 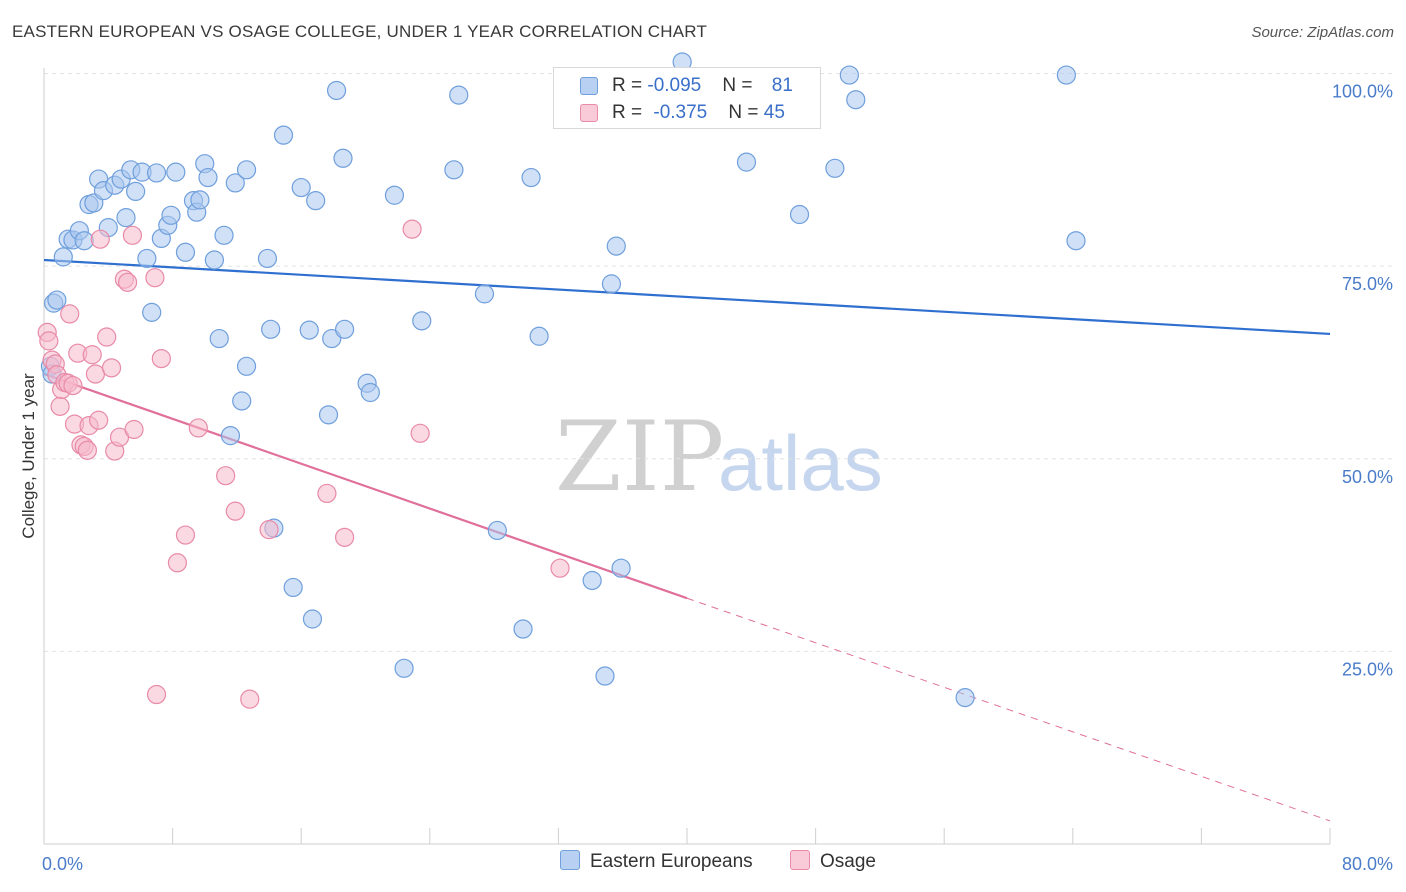 I want to click on watermark-zip: ZIP, so click(x=639, y=457).